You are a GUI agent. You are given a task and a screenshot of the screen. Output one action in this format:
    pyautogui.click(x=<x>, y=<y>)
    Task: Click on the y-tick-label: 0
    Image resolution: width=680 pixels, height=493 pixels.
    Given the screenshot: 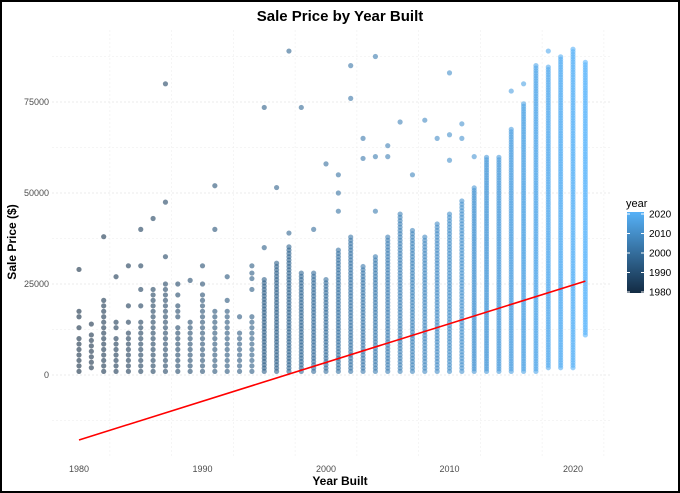 What is the action you would take?
    pyautogui.click(x=46, y=375)
    